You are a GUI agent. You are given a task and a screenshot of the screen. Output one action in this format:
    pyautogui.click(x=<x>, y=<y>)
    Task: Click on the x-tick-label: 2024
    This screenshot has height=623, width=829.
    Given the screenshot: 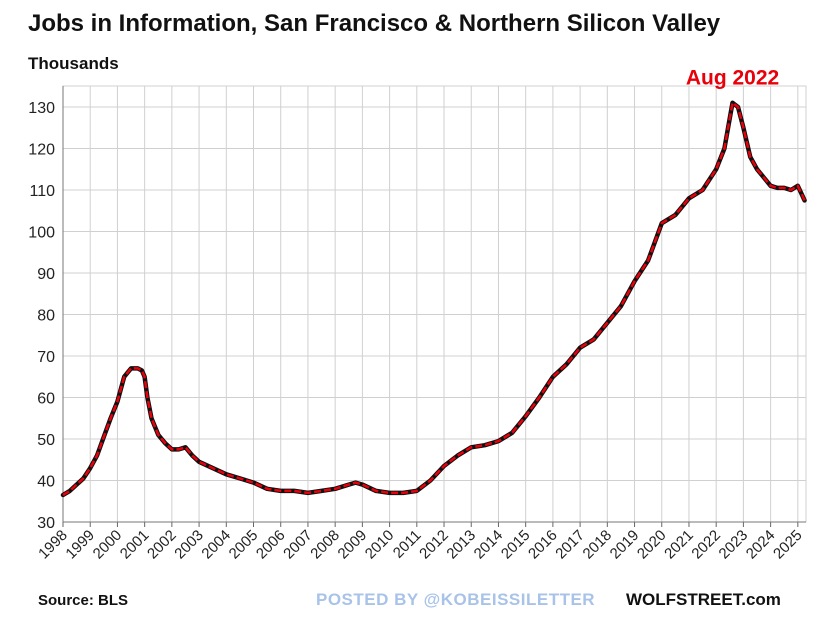 What is the action you would take?
    pyautogui.click(x=761, y=545)
    